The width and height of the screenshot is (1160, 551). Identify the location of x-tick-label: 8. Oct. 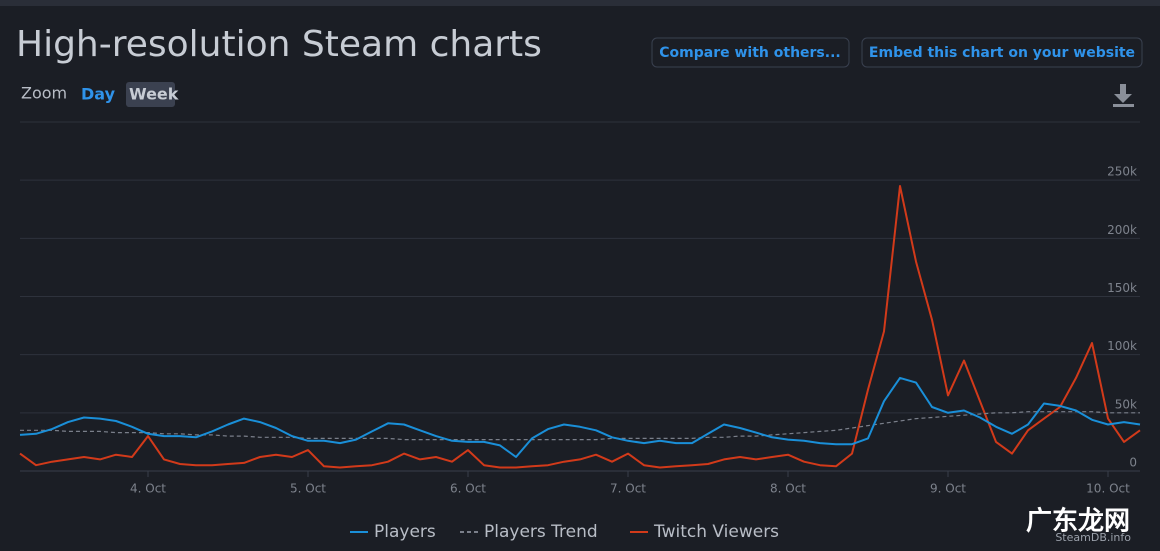
(788, 489).